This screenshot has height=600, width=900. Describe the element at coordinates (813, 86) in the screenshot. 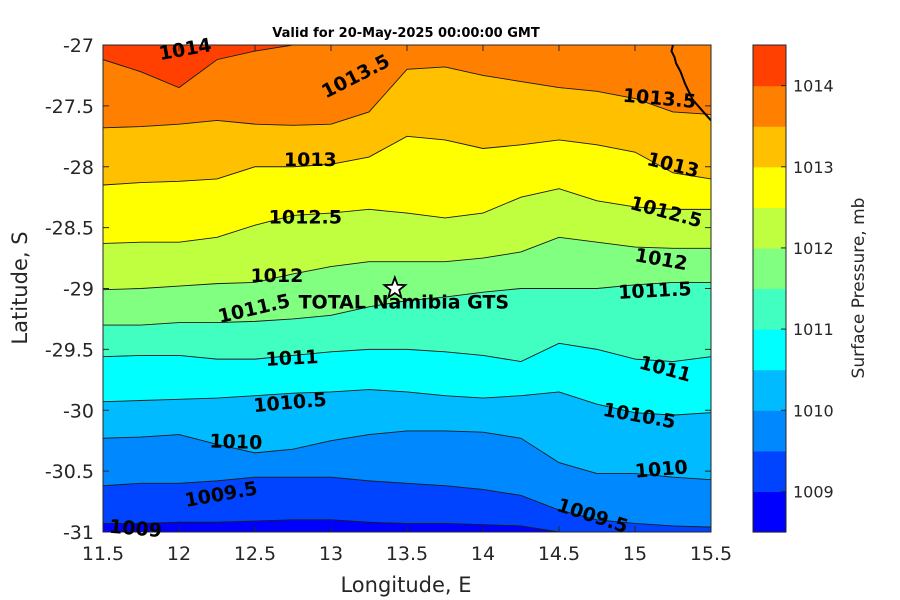

I see `colorbar-tick-label: 1014` at that location.